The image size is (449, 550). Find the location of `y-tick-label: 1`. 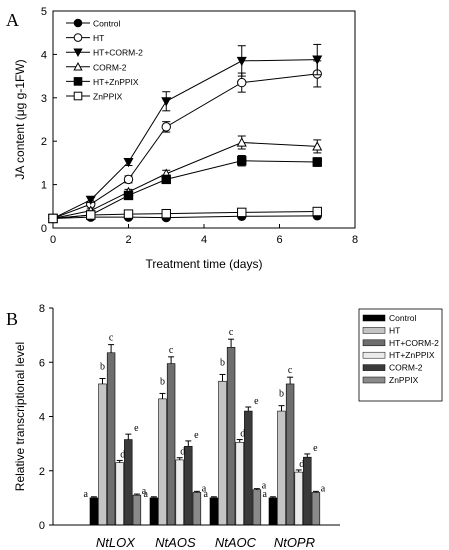

y-tick-label: 1 is located at coordinates (44, 186).